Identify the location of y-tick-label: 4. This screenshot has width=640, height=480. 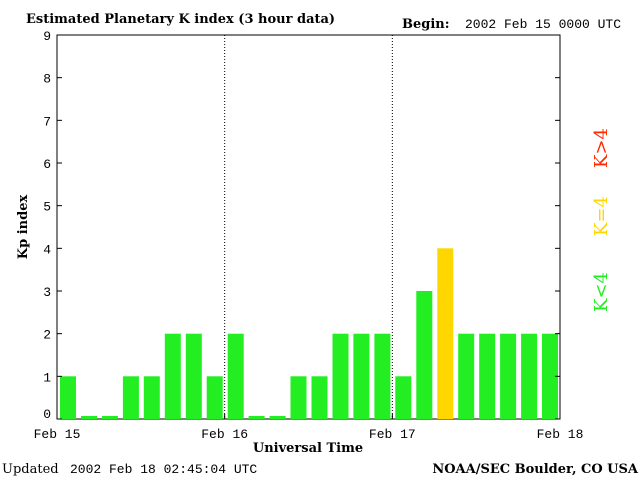
(47, 249).